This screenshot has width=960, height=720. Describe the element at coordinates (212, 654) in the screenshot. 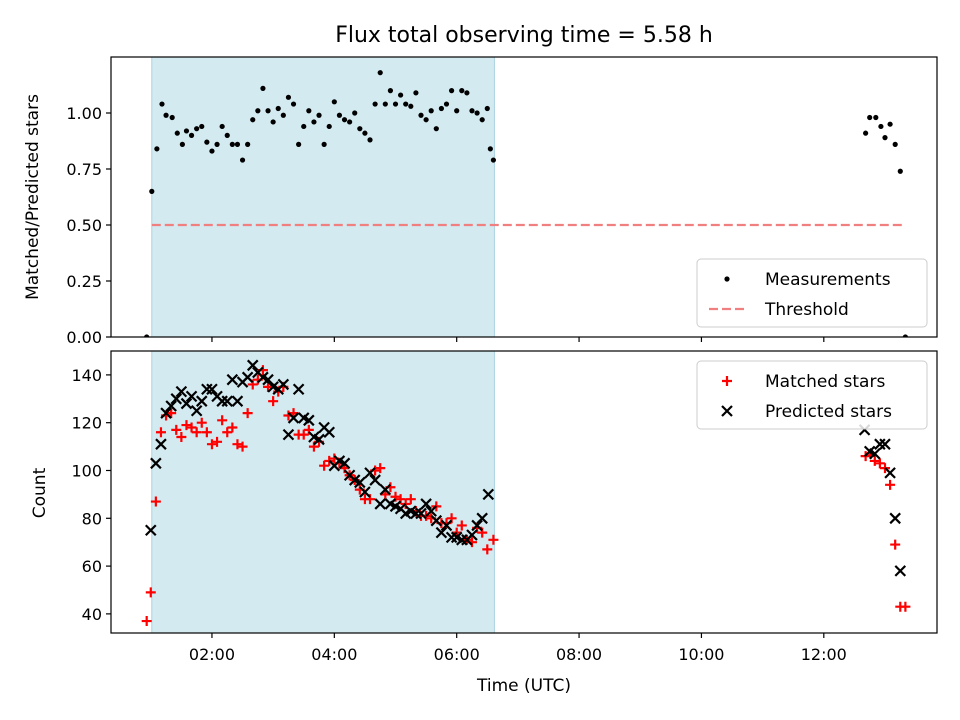

I see `x-tick-label: 02:00` at that location.